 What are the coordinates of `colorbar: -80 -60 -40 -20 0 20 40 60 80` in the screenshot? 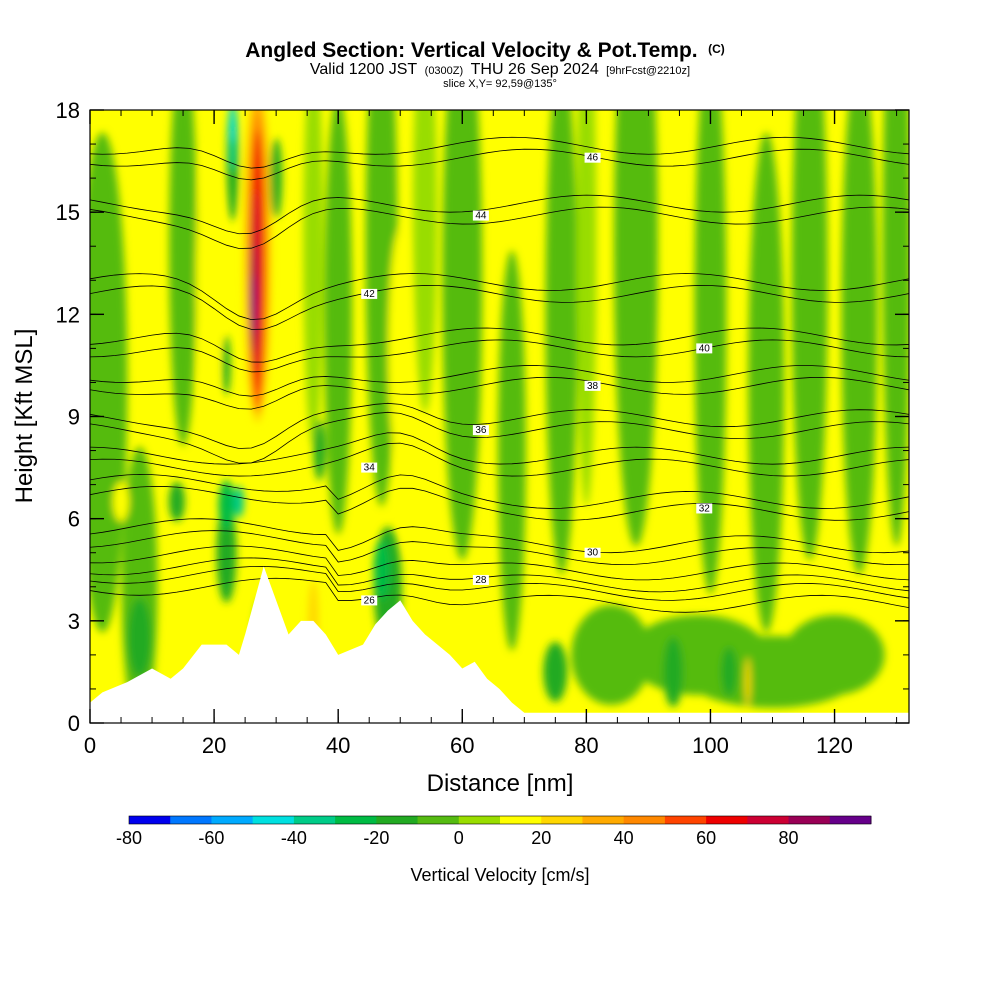 It's located at (494, 831).